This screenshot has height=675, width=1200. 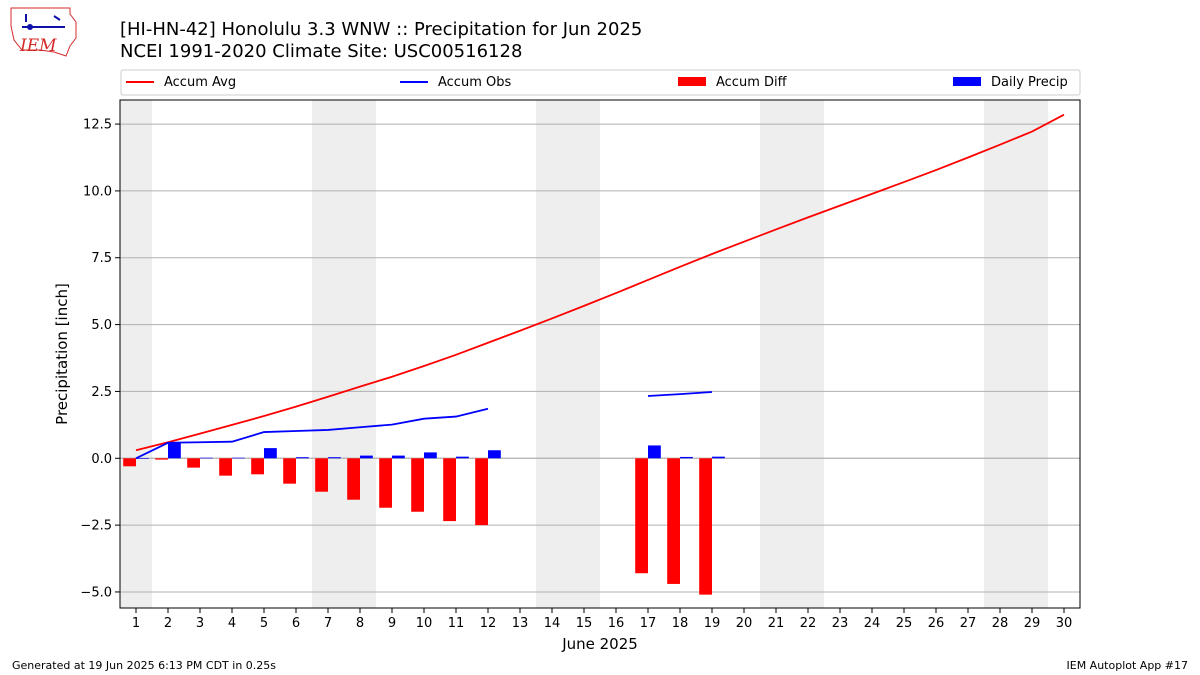 I want to click on x-tick-label: 8, so click(x=360, y=623).